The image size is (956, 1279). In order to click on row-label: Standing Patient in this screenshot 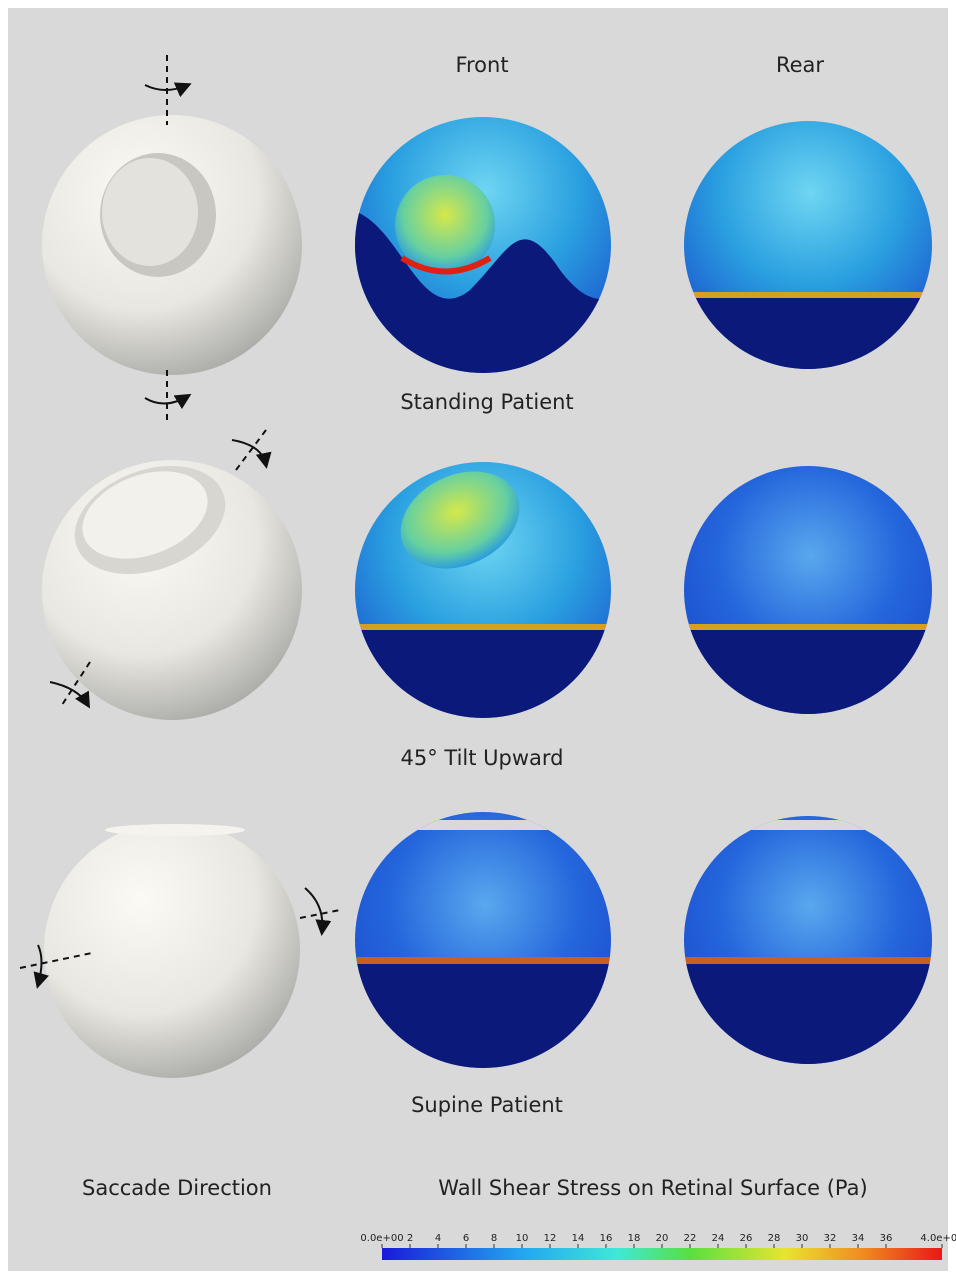, I will do `click(486, 402)`.